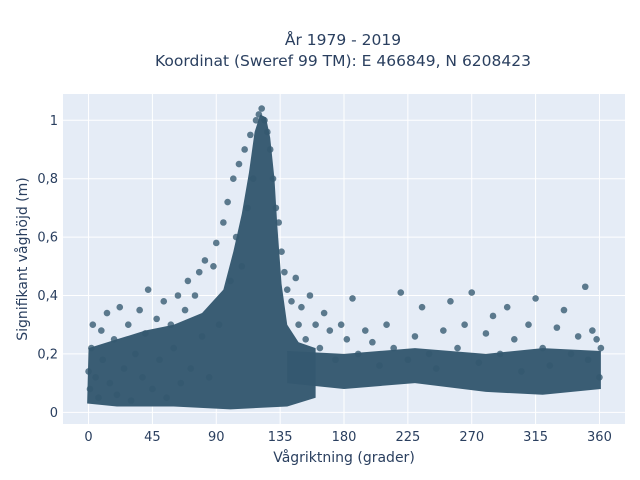  I want to click on x-tick-label: 360, so click(599, 437).